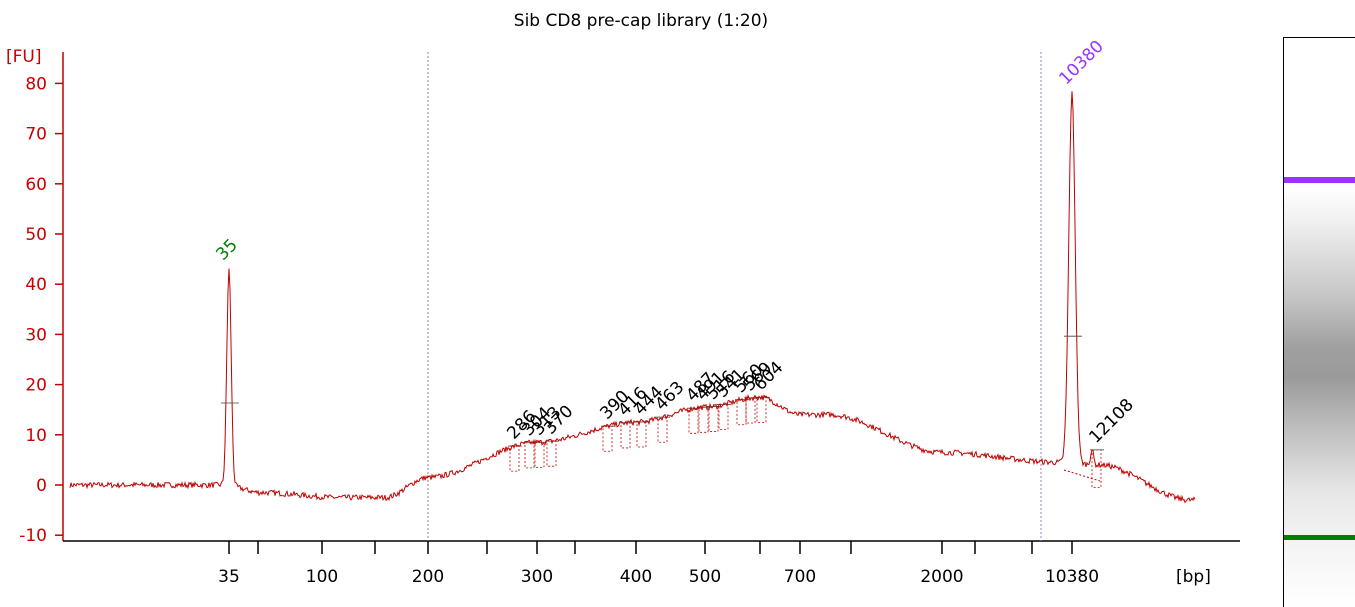 This screenshot has width=1355, height=607. What do you see at coordinates (1072, 577) in the screenshot?
I see `x-tick-label: 10380` at bounding box center [1072, 577].